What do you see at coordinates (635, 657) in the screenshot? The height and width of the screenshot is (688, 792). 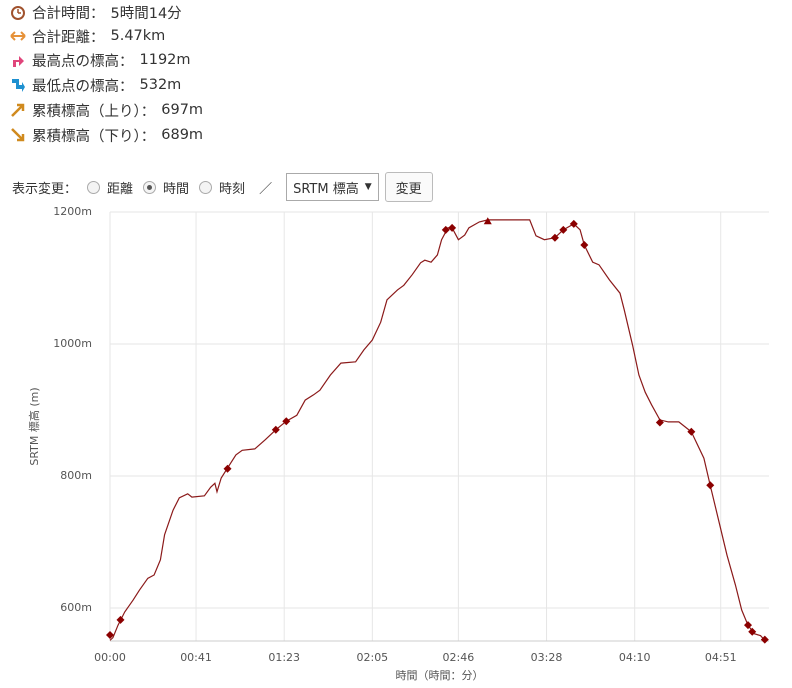 I see `x-tick-label: 04:10` at bounding box center [635, 657].